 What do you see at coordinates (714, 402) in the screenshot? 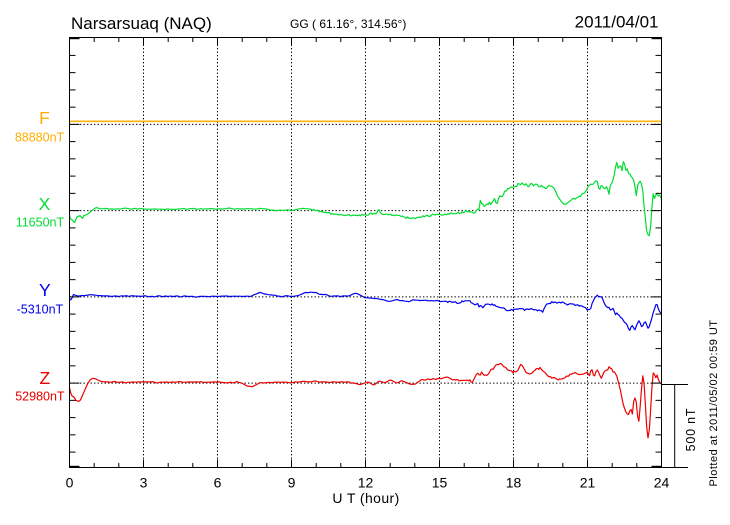
I see `svg-text: Plotted at 2011/05/02 00:59 UT` at bounding box center [714, 402].